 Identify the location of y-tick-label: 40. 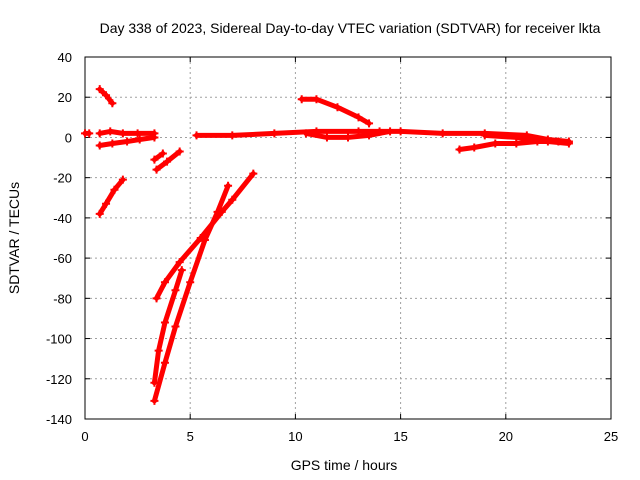
(65, 57).